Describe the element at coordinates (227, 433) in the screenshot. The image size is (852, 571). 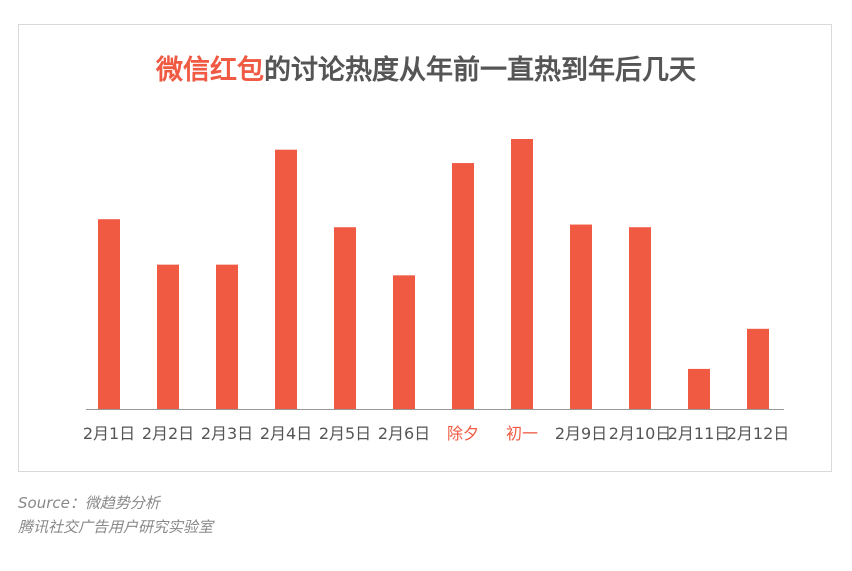
I see `x-tick-label: 2月3日` at that location.